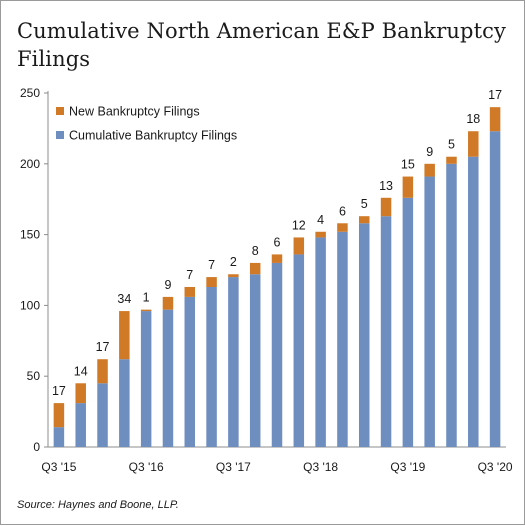  What do you see at coordinates (134, 112) in the screenshot?
I see `legend-label-new: New Bankruptcy Filings` at bounding box center [134, 112].